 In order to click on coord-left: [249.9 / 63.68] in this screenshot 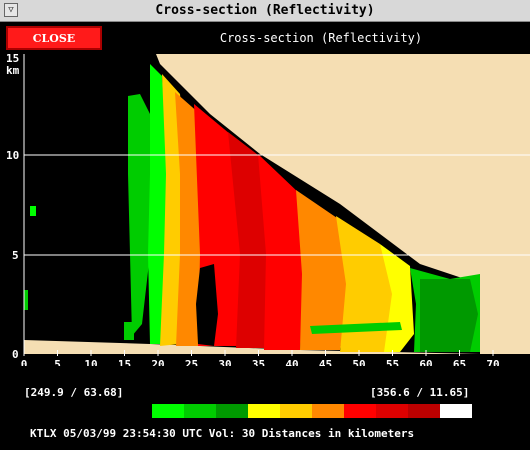, I will do `click(74, 392)`.